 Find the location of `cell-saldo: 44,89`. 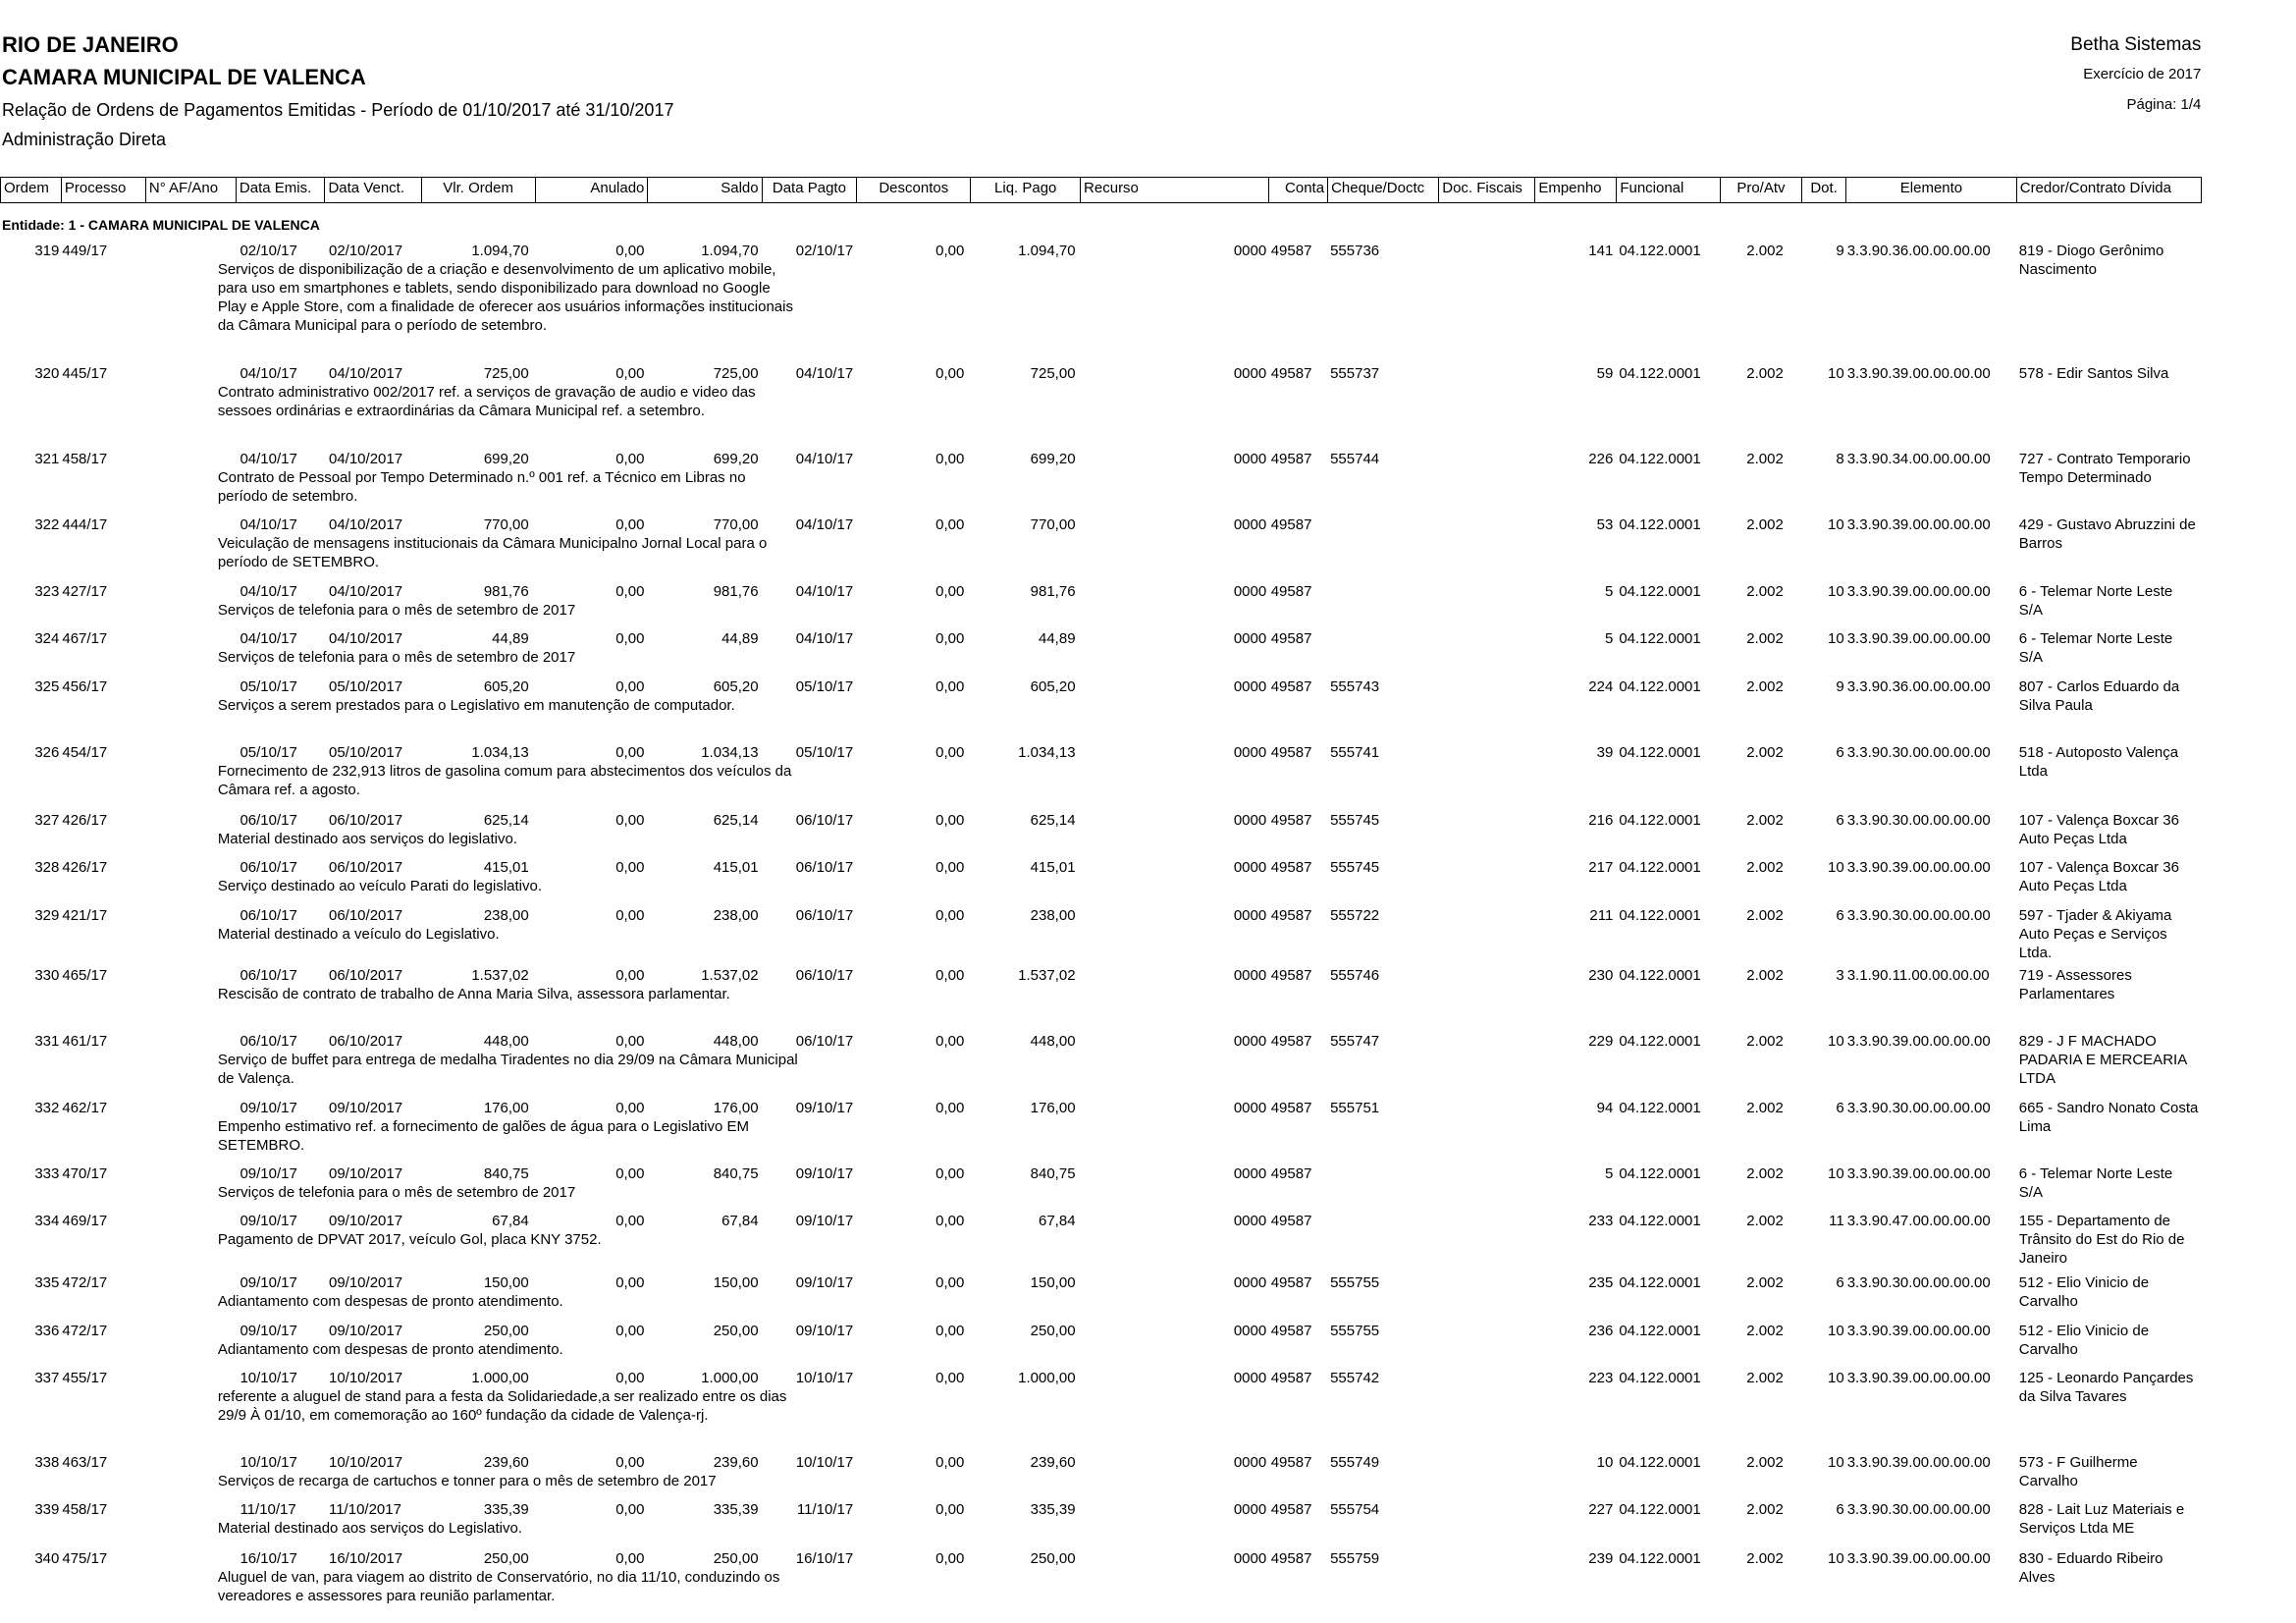

cell-saldo: 44,89 is located at coordinates (740, 639).